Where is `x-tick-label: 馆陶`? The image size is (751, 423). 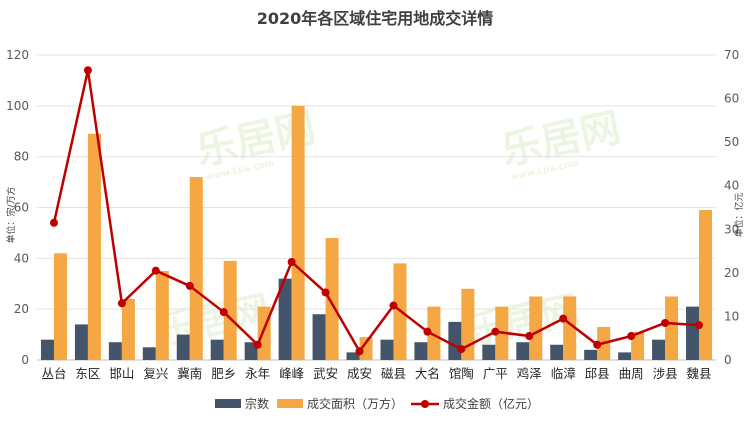 x-tick-label: 馆陶 is located at coordinates (461, 373).